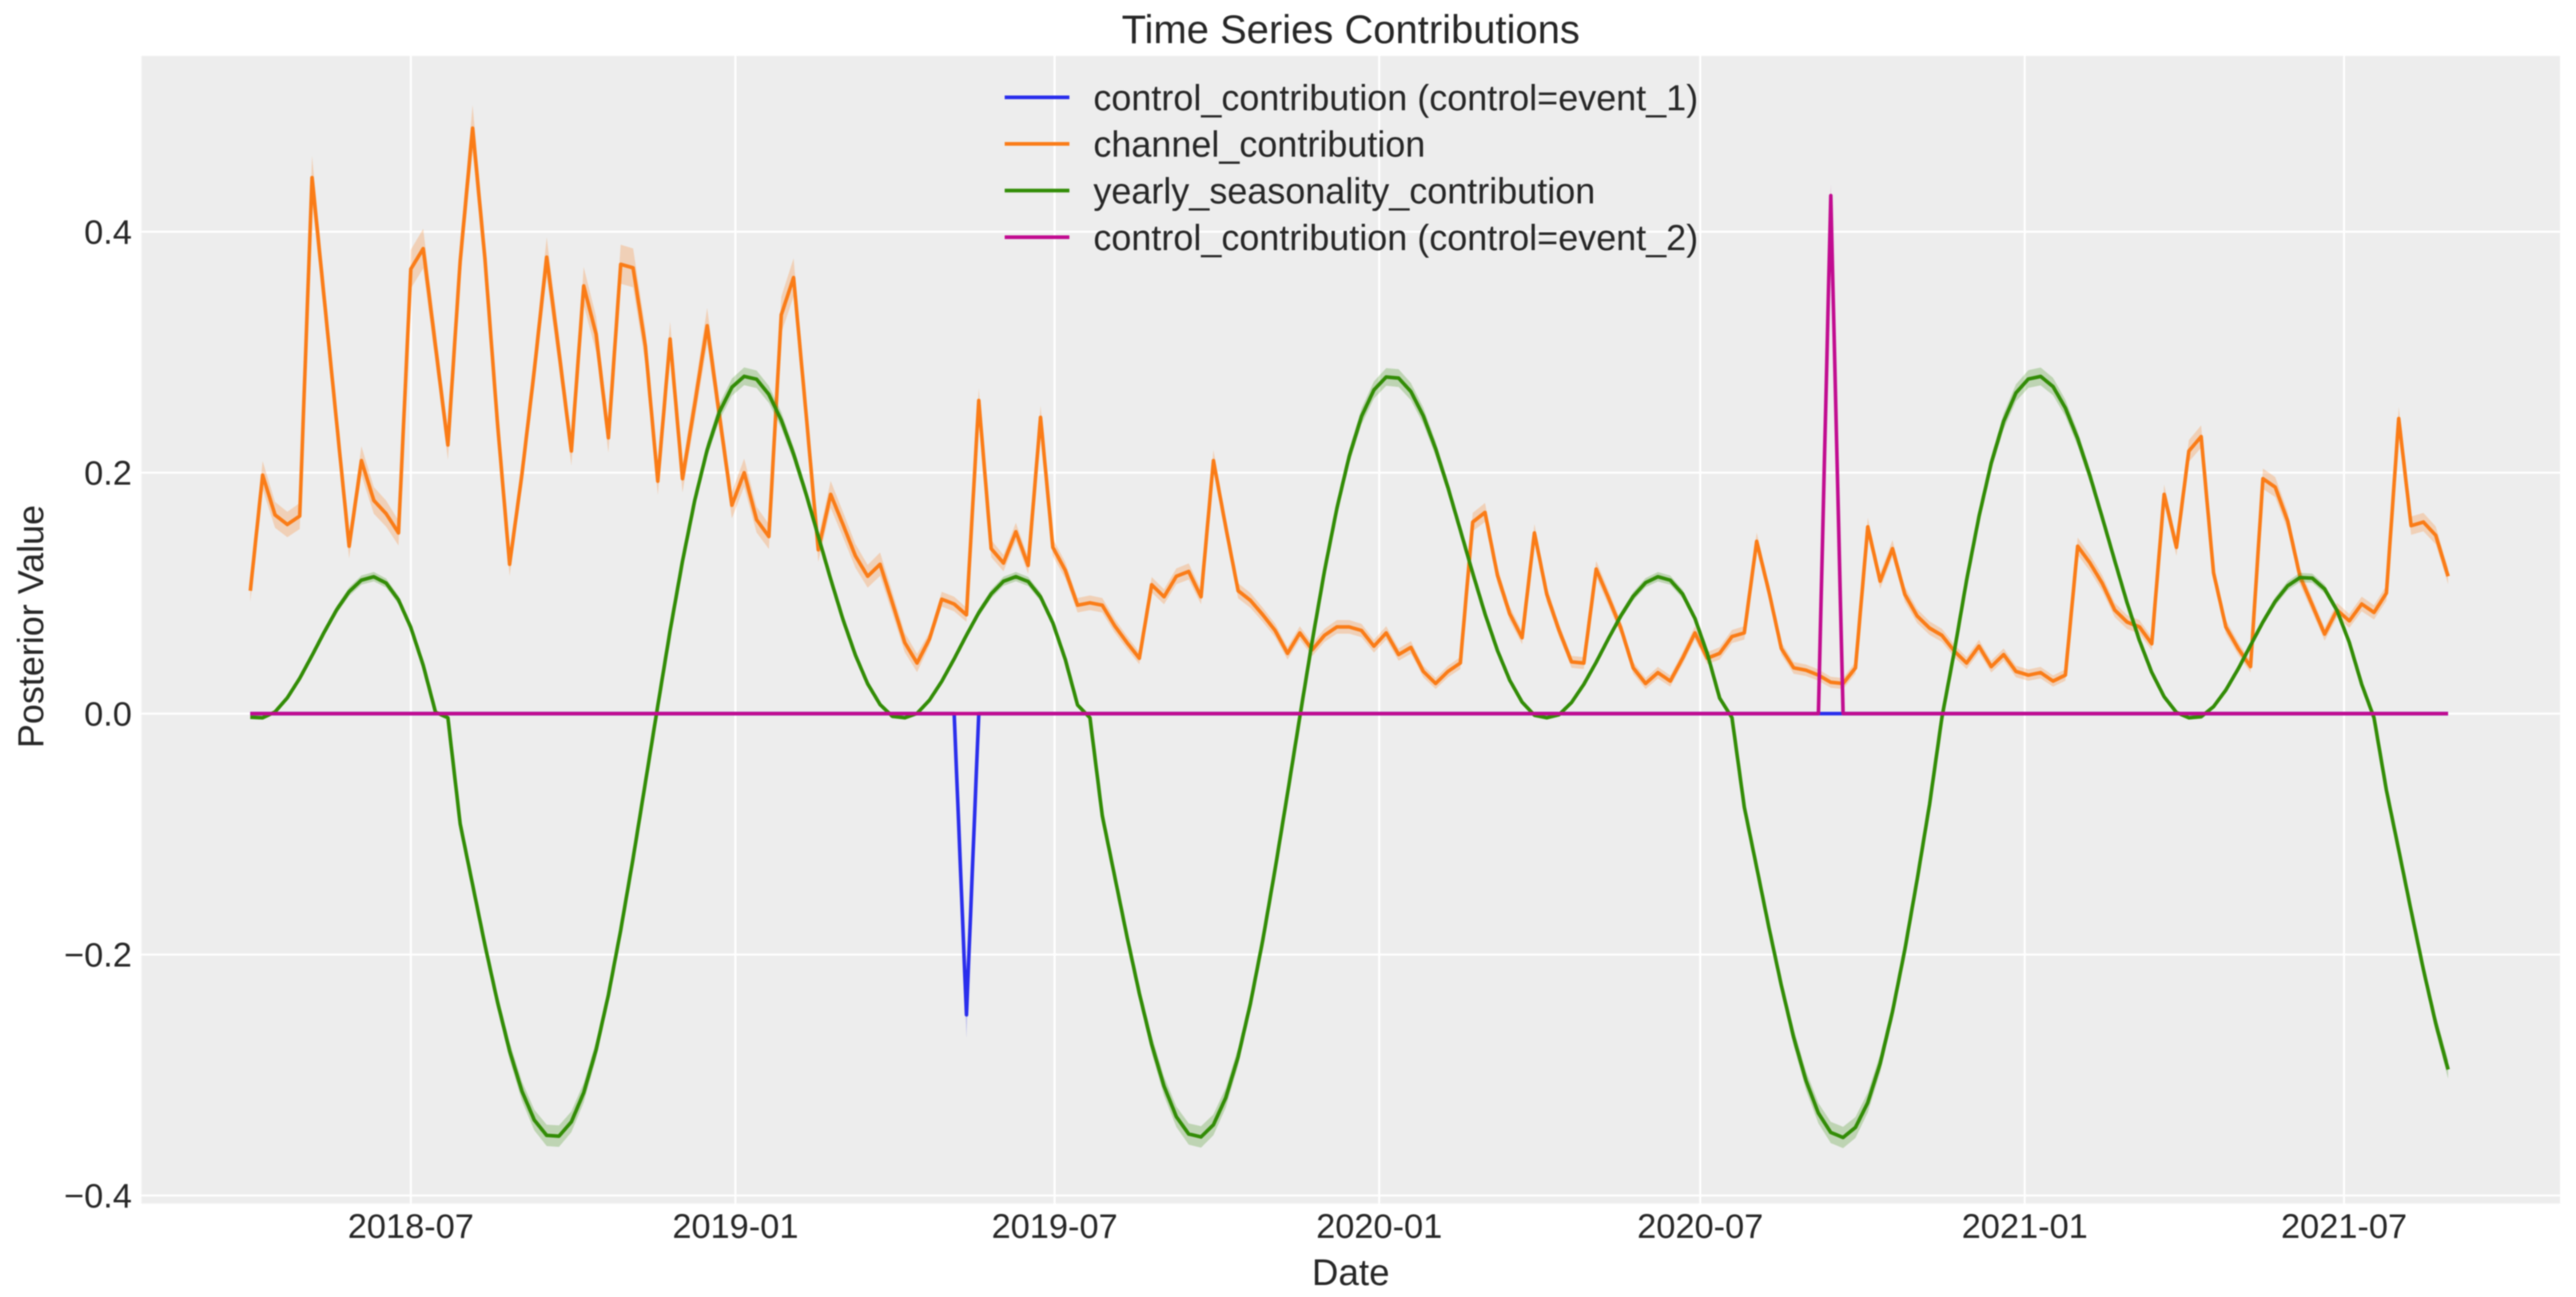 Image resolution: width=2576 pixels, height=1297 pixels. Describe the element at coordinates (1395, 98) in the screenshot. I see `svg-text:control_contribution (control=: control_contribution (control=event_1)` at that location.